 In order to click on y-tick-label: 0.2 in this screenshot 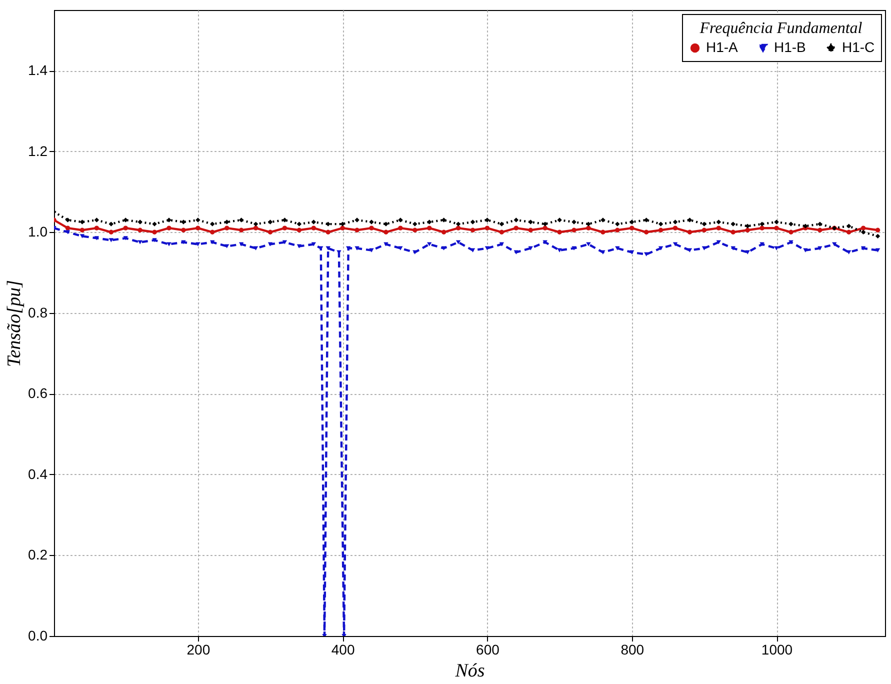, I will do `click(38, 554)`.